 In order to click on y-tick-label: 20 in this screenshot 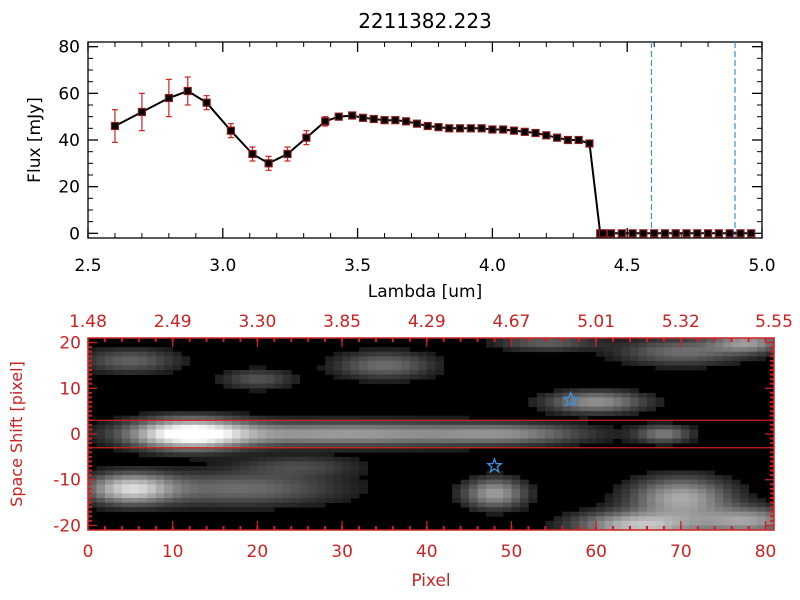, I will do `click(69, 188)`.